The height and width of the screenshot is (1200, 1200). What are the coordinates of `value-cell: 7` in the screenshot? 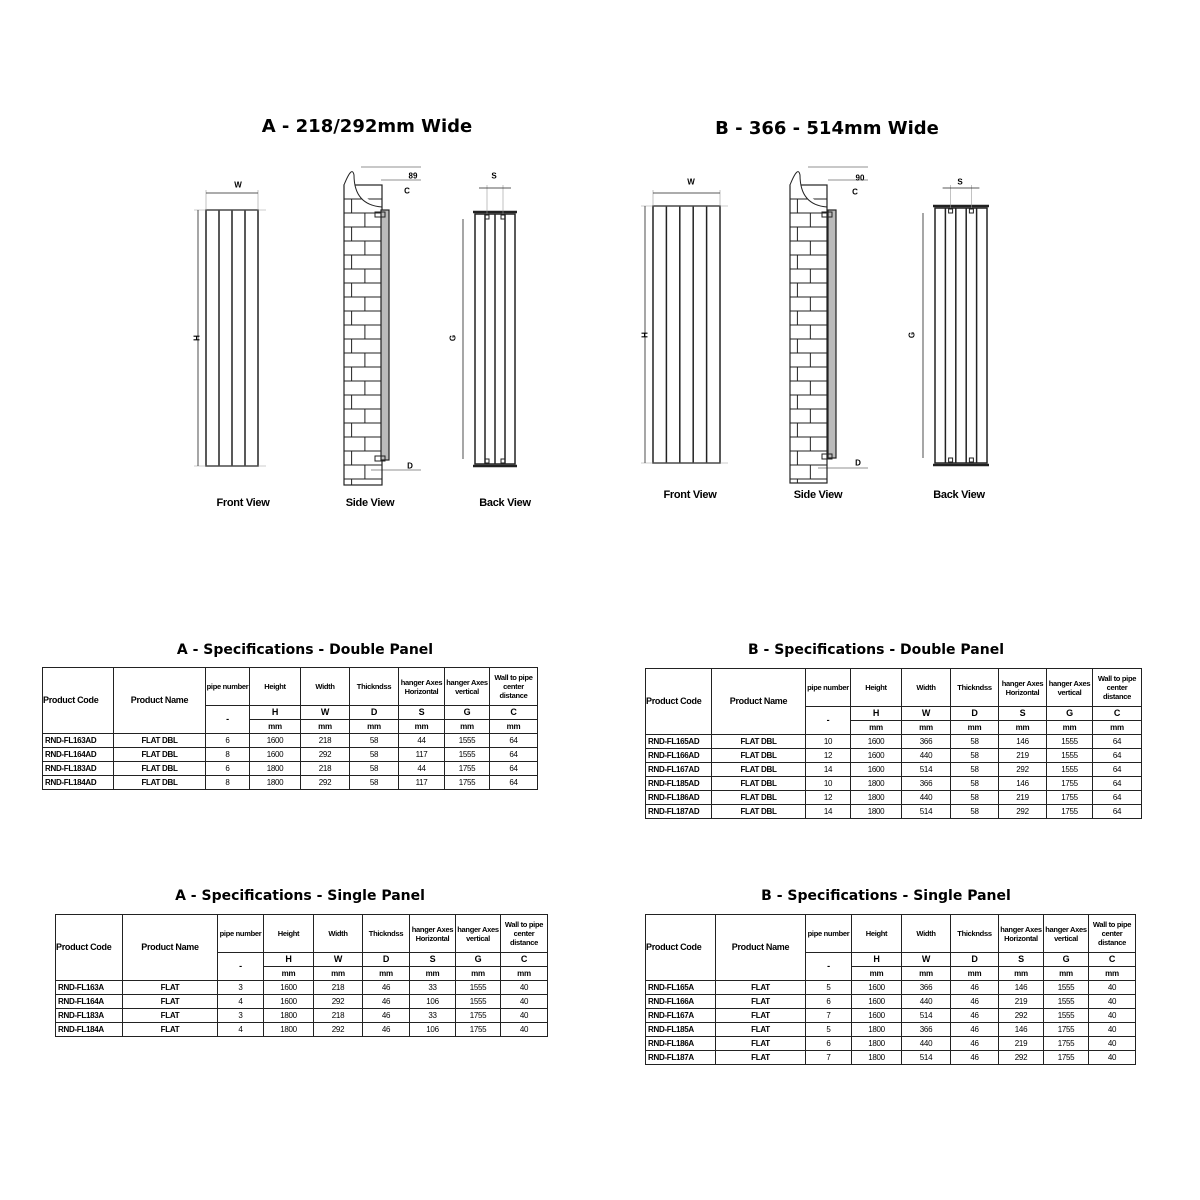 It's located at (828, 1057).